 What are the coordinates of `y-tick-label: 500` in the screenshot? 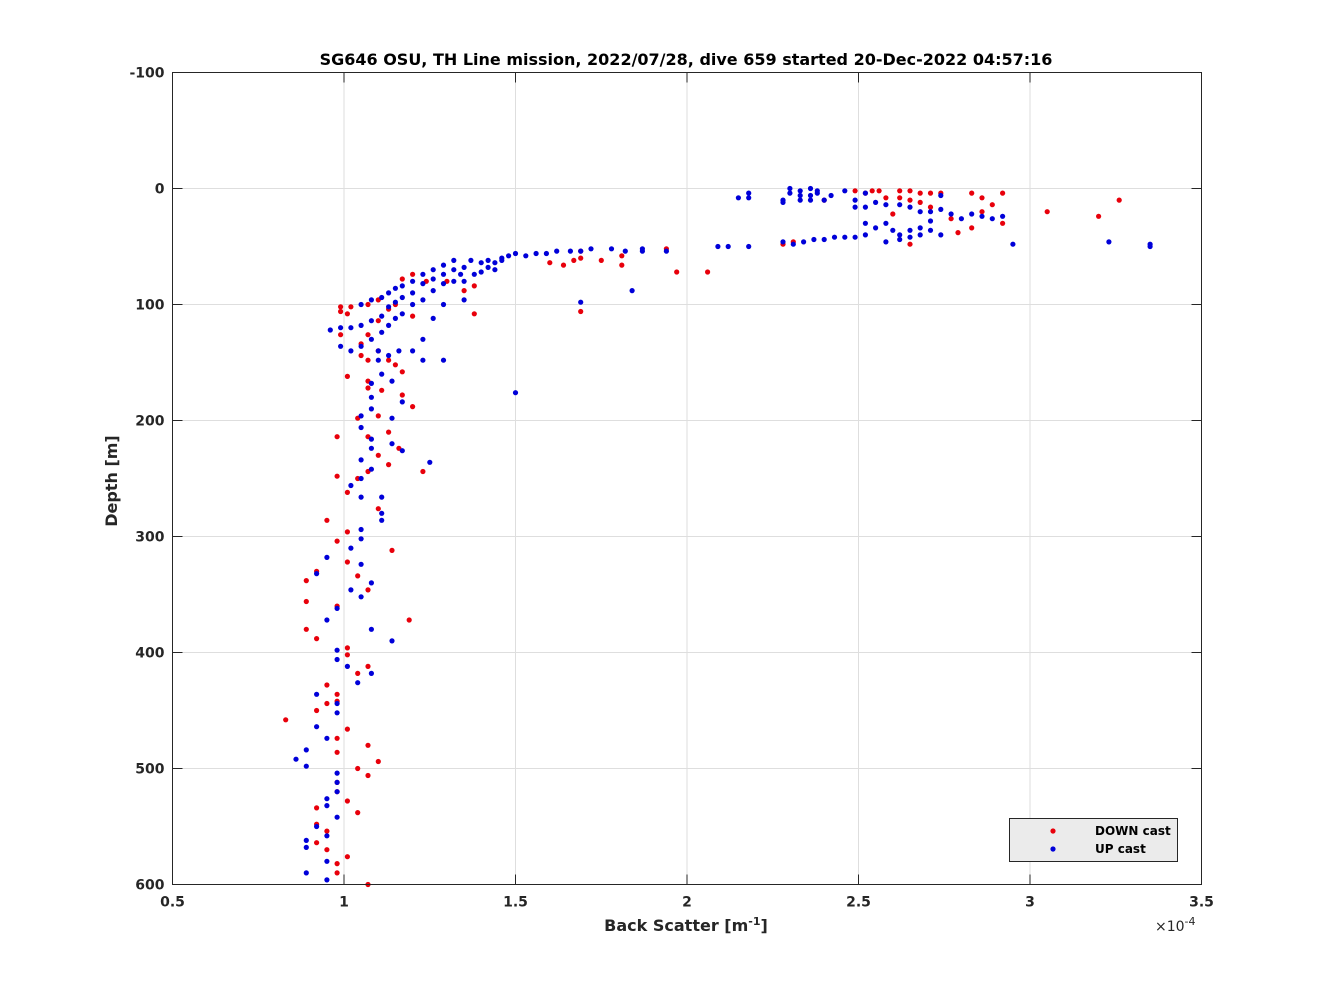 It's located at (149, 770).